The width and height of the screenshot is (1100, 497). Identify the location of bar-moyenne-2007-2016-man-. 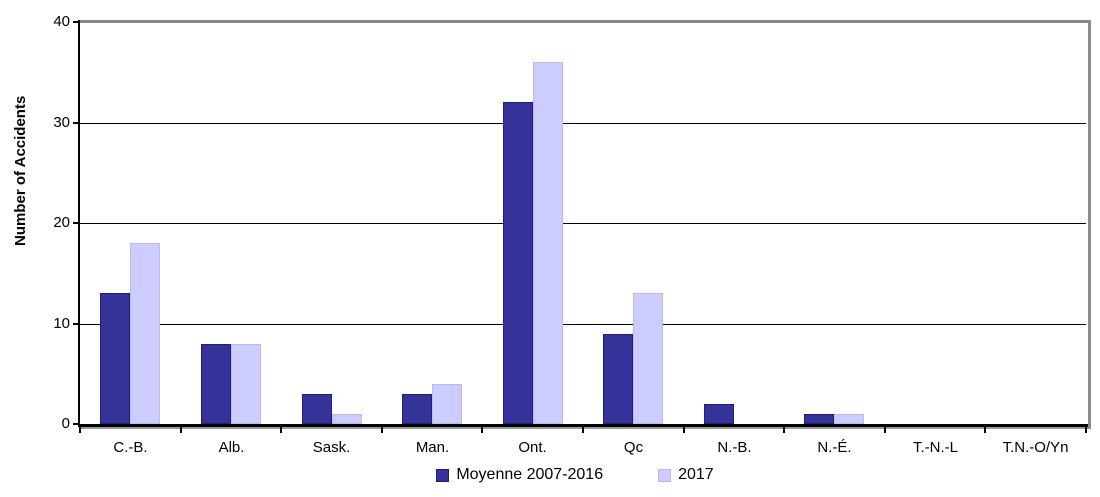
(417, 409).